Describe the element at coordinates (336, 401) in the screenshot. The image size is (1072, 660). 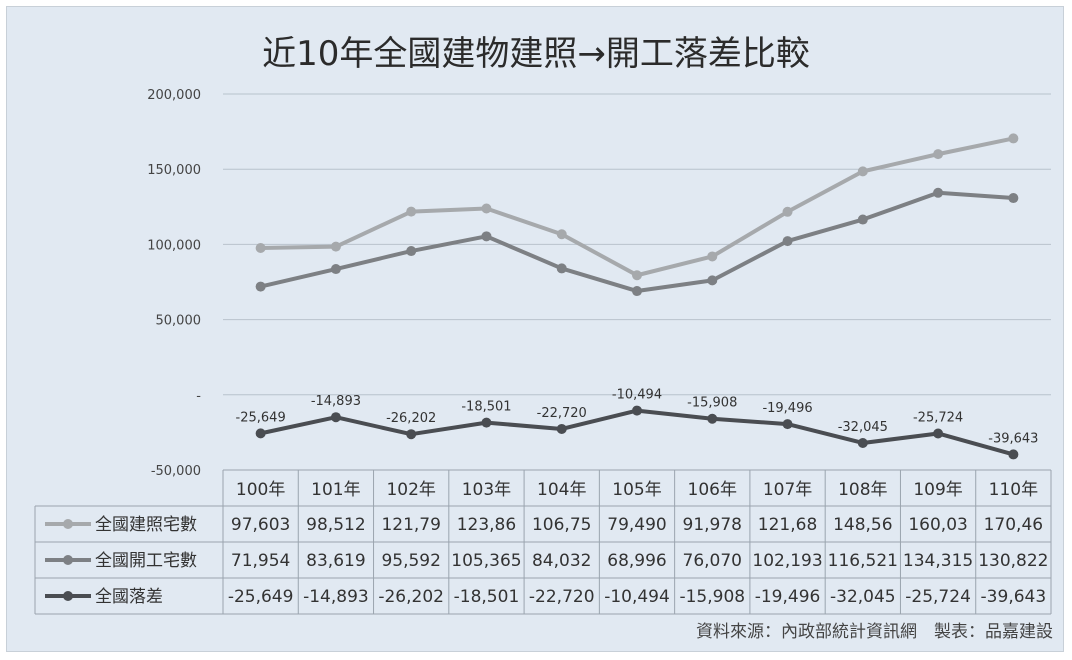
I see `data-label: -14,893` at that location.